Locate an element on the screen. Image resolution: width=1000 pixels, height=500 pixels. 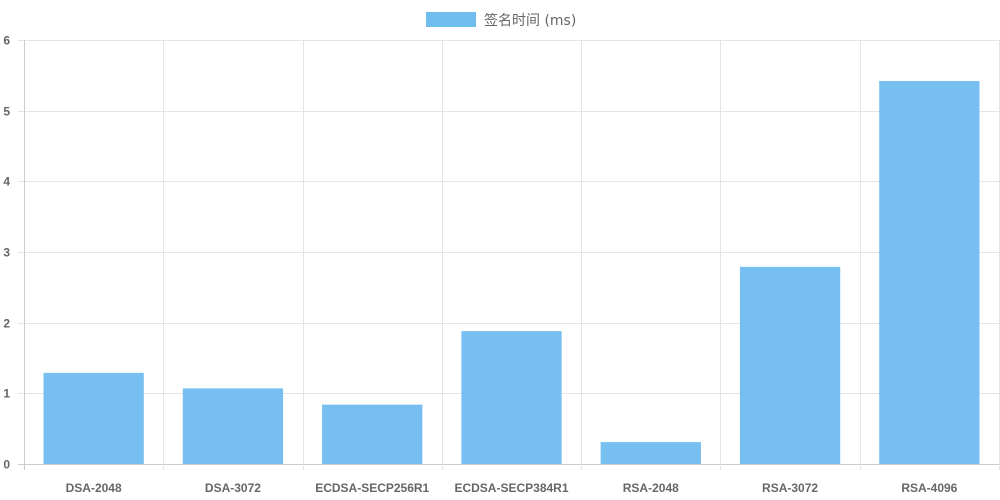
bar-ecdsa-secp256r1 is located at coordinates (372, 434).